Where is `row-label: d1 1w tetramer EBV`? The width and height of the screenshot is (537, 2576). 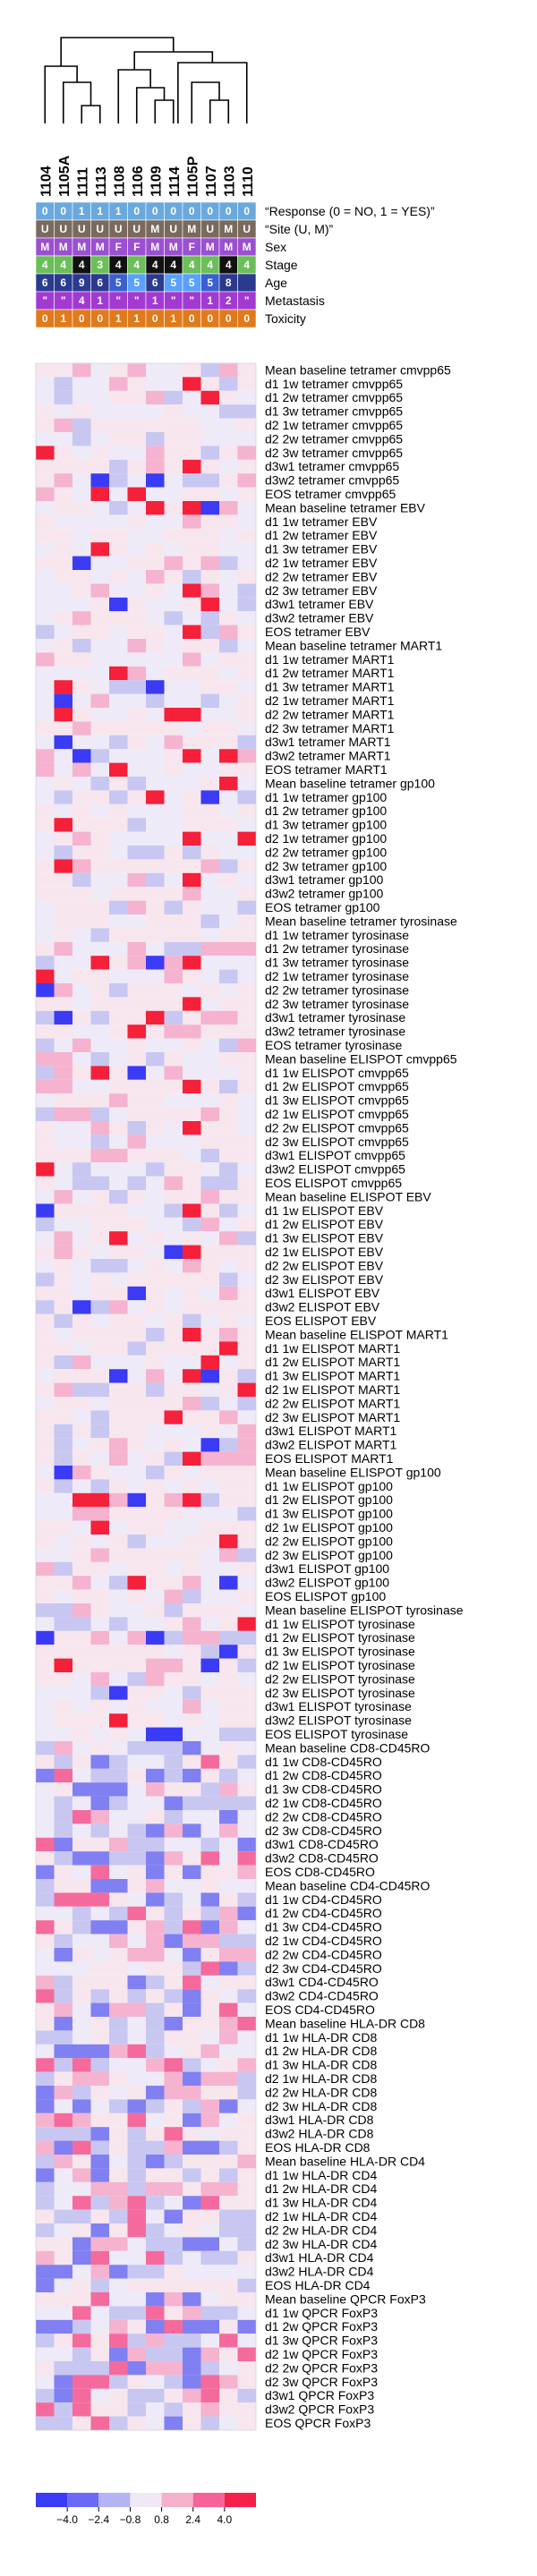 row-label: d1 1w tetramer EBV is located at coordinates (321, 521).